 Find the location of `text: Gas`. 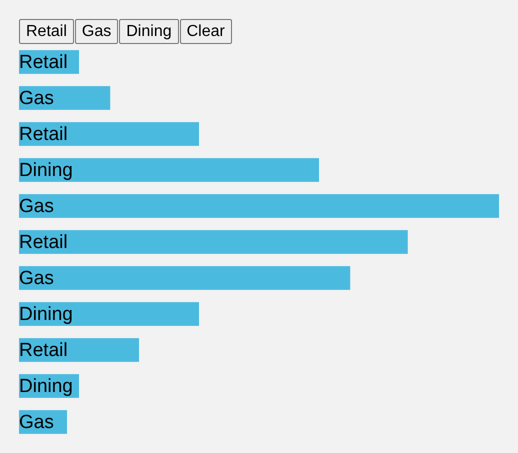

text: Gas is located at coordinates (96, 31).